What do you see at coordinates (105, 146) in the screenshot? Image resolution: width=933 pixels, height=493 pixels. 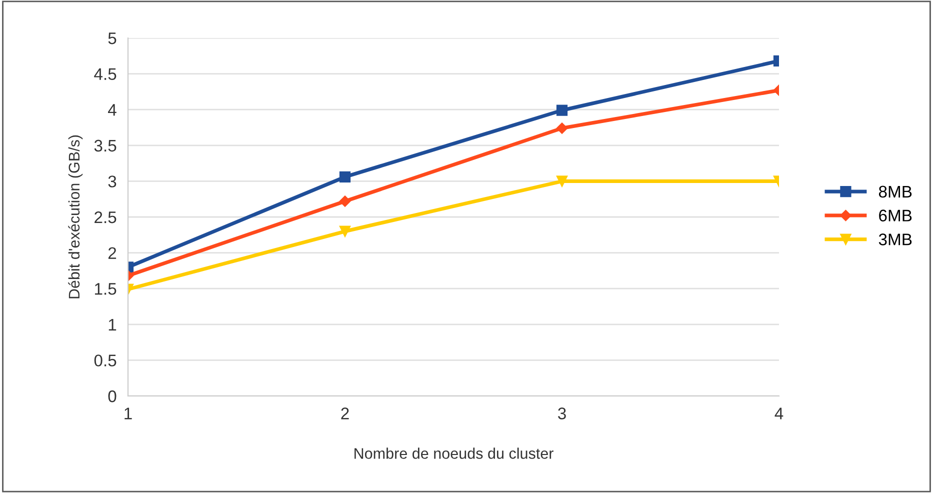 I see `y-tick-label: 3.5` at bounding box center [105, 146].